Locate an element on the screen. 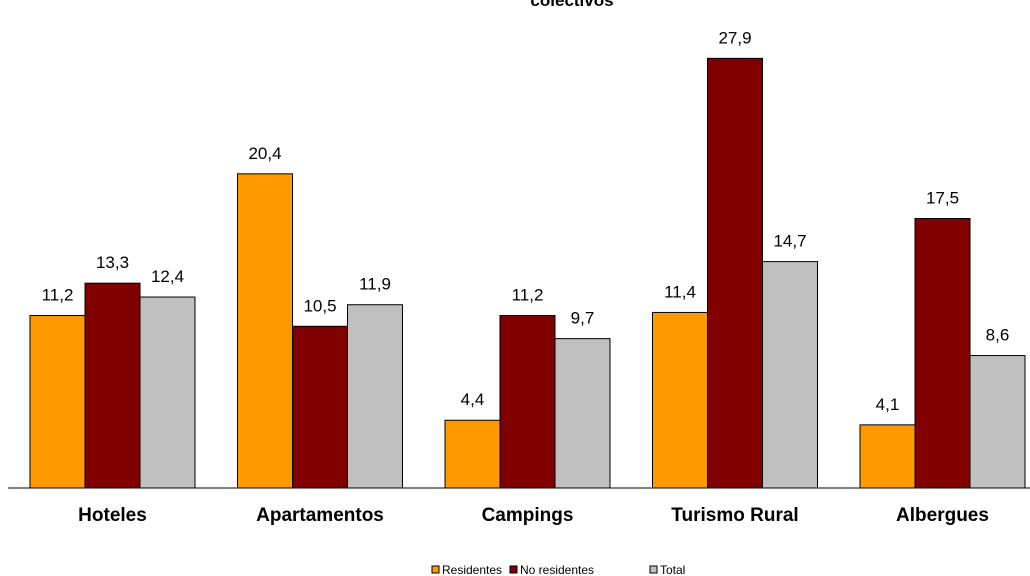  bar-apartamentos-total is located at coordinates (375, 396).